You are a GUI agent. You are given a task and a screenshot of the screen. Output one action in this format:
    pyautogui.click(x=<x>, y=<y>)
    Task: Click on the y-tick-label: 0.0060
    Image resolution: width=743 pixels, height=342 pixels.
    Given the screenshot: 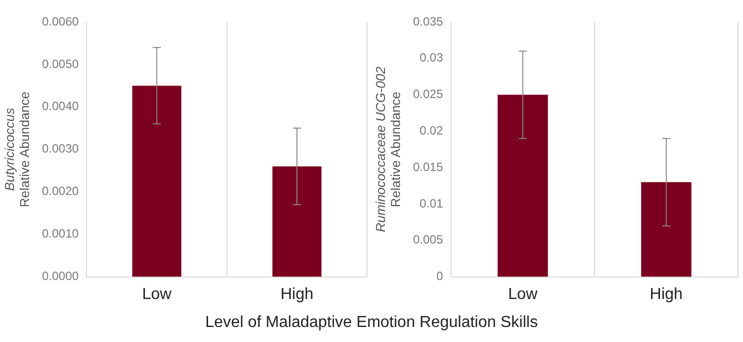 What is the action you would take?
    pyautogui.click(x=61, y=21)
    